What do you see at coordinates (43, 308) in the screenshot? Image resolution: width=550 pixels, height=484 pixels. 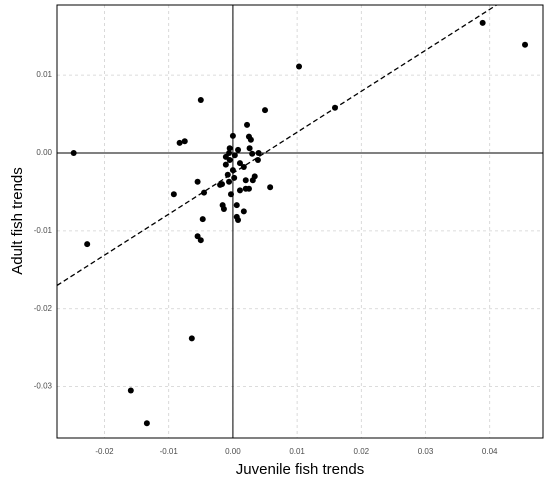 I see `y-tick-label: -0.02` at bounding box center [43, 308].